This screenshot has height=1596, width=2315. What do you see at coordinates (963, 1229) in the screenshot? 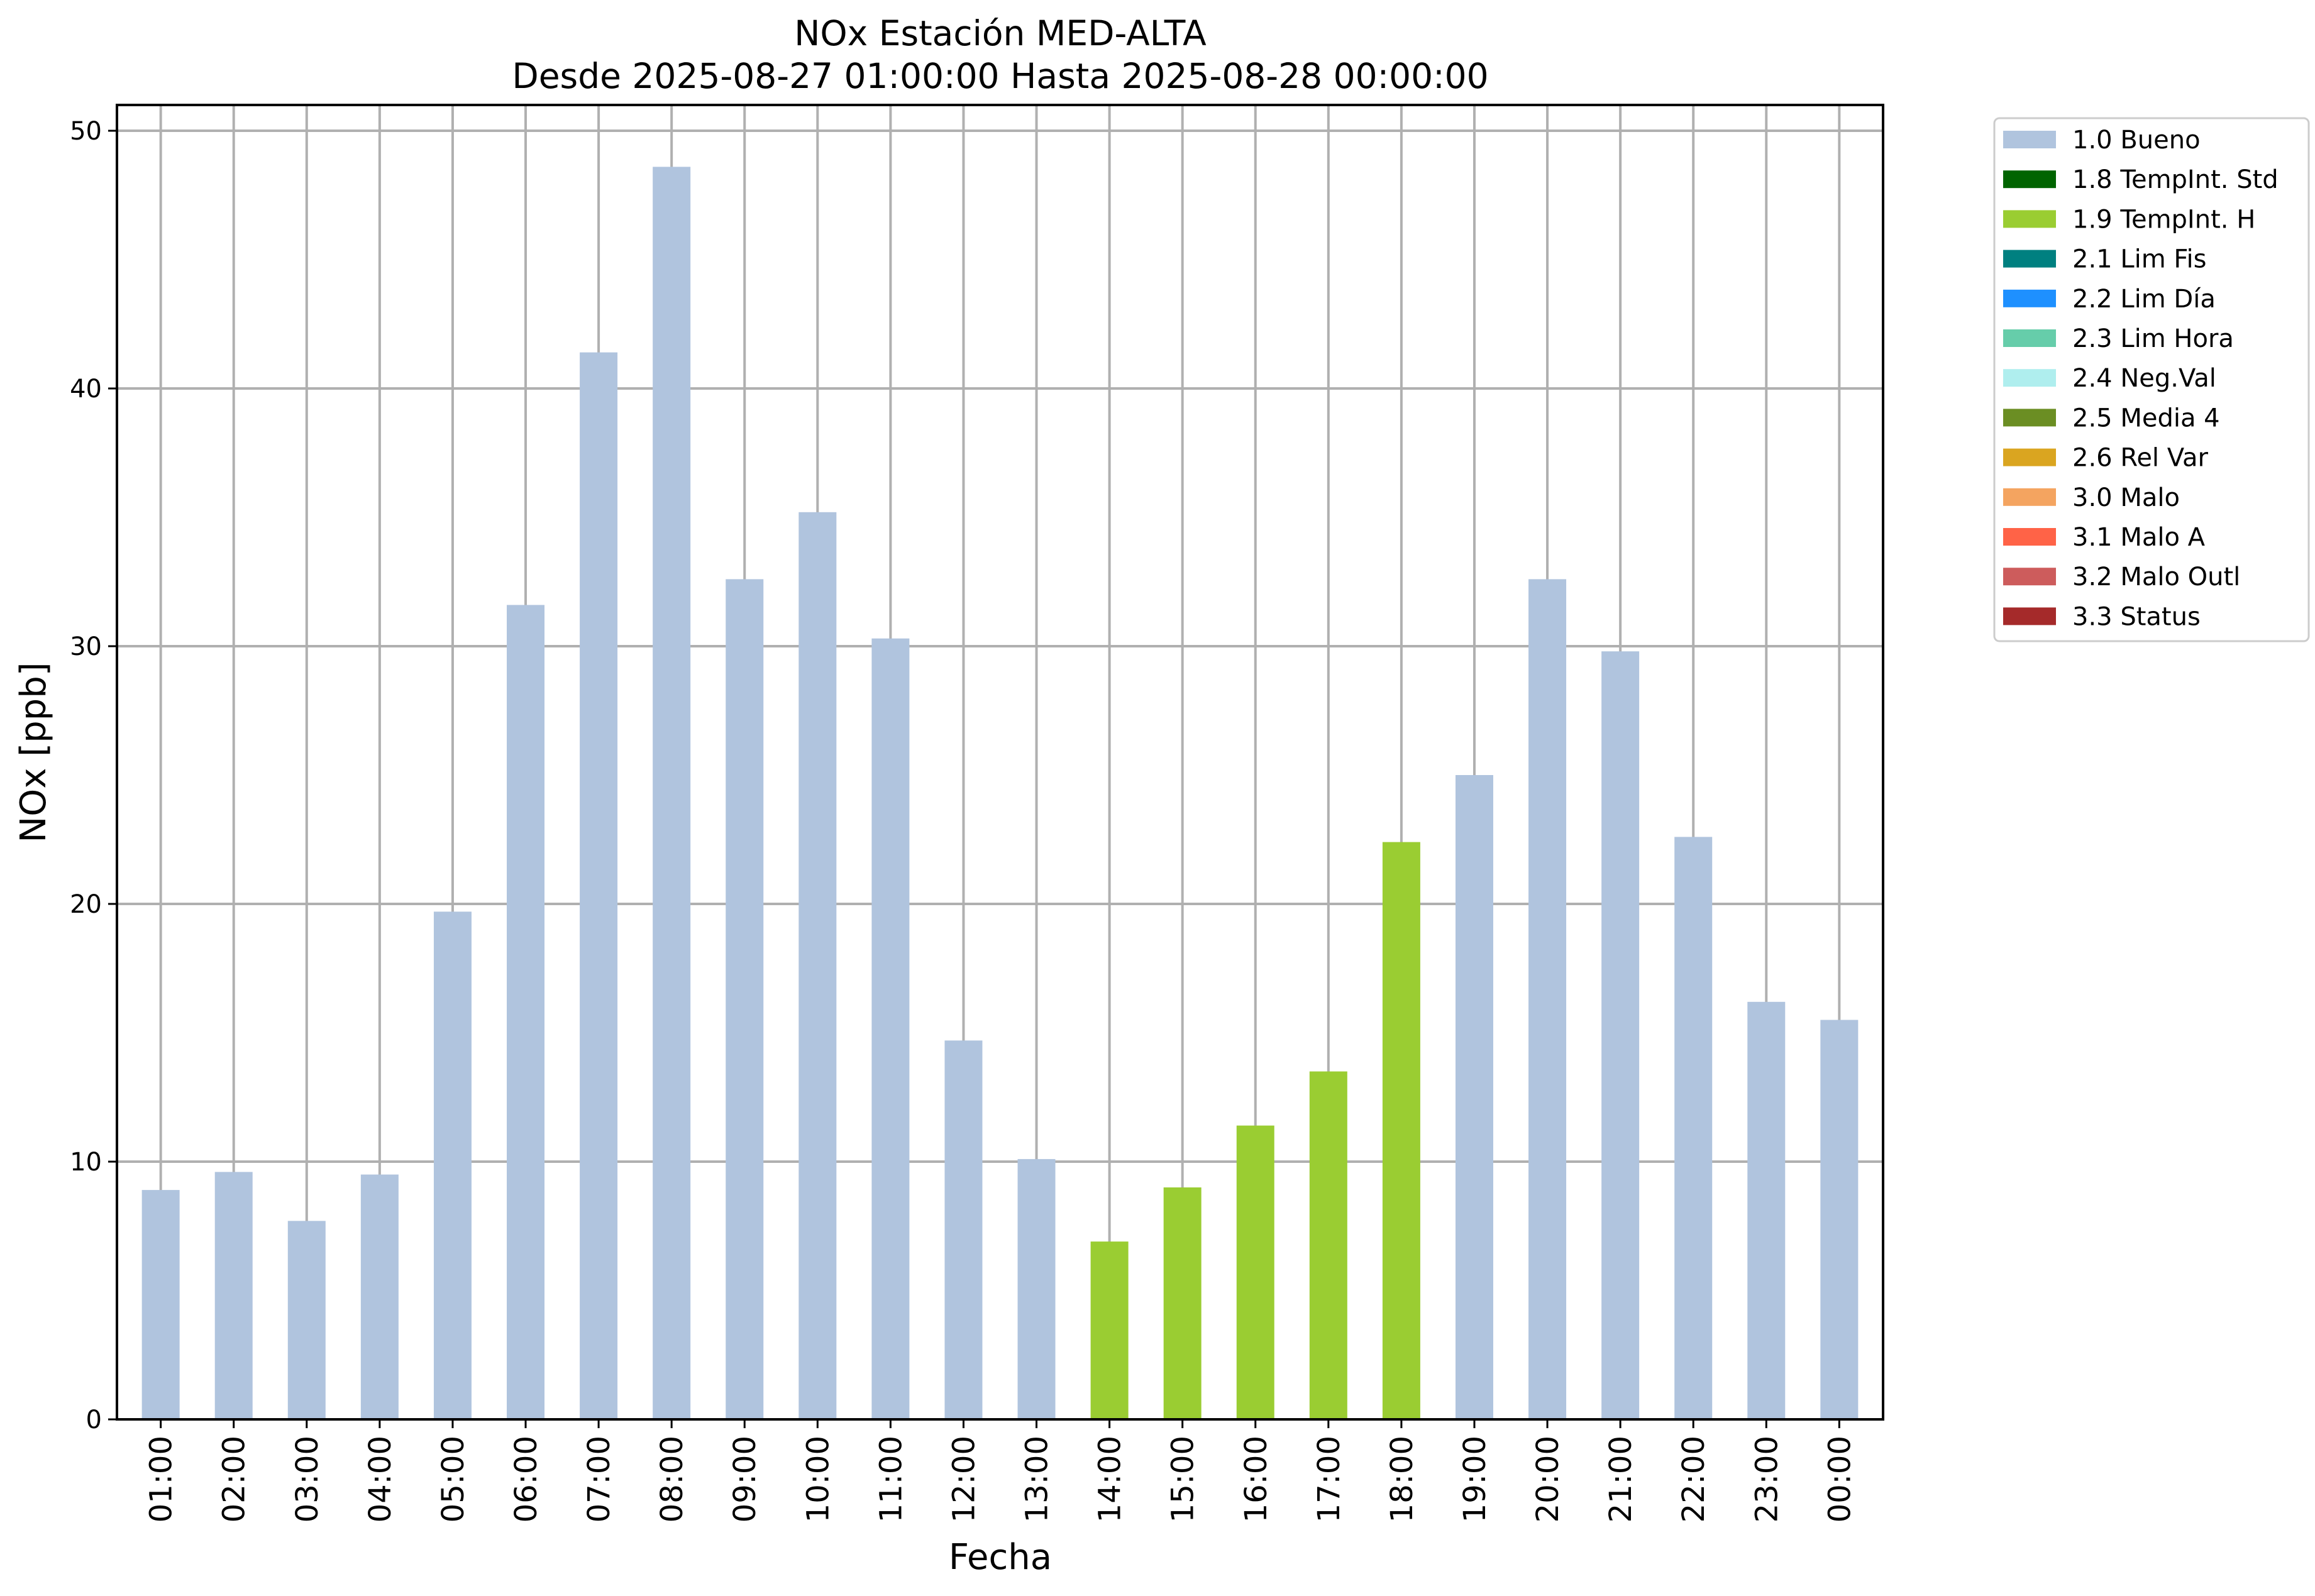
I see `bar-12:00` at bounding box center [963, 1229].